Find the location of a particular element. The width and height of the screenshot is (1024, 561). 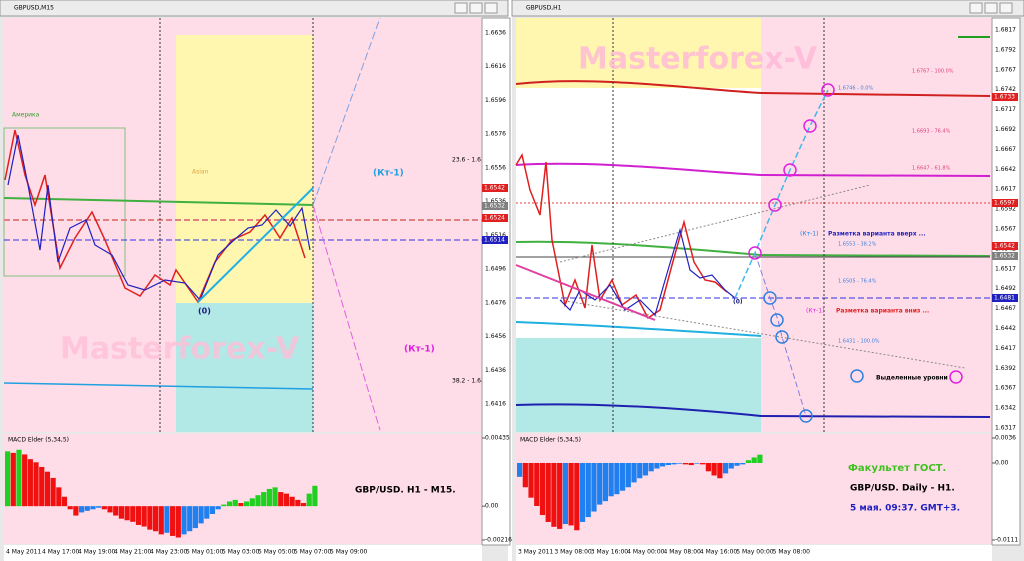

time-label: 3 May 2011 is located at coordinates (535, 552).